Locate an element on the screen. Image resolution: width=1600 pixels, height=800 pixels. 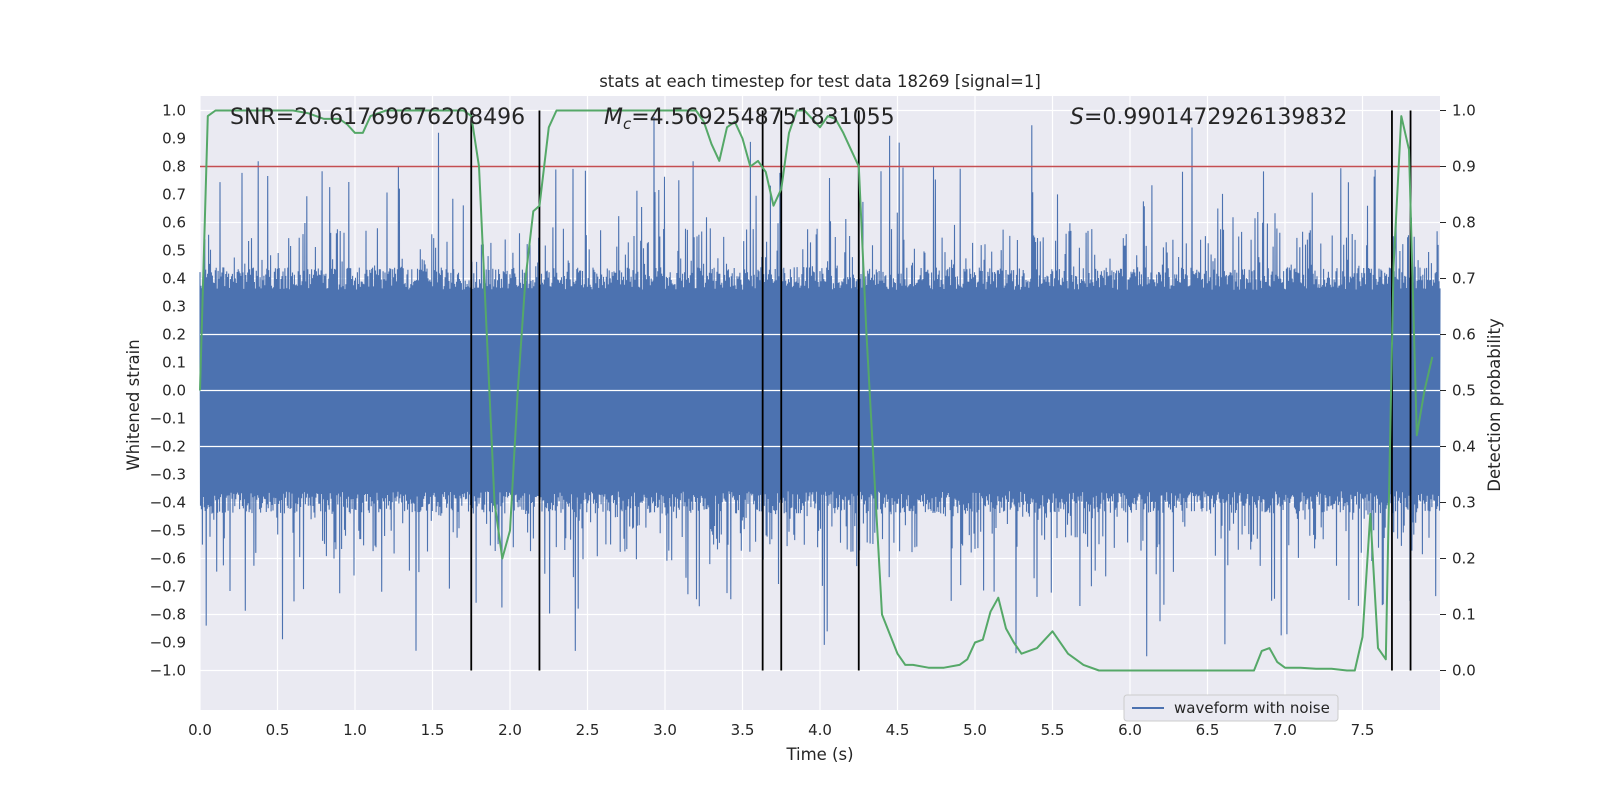
right-y-tick-label: 0.8 is located at coordinates (1464, 223).